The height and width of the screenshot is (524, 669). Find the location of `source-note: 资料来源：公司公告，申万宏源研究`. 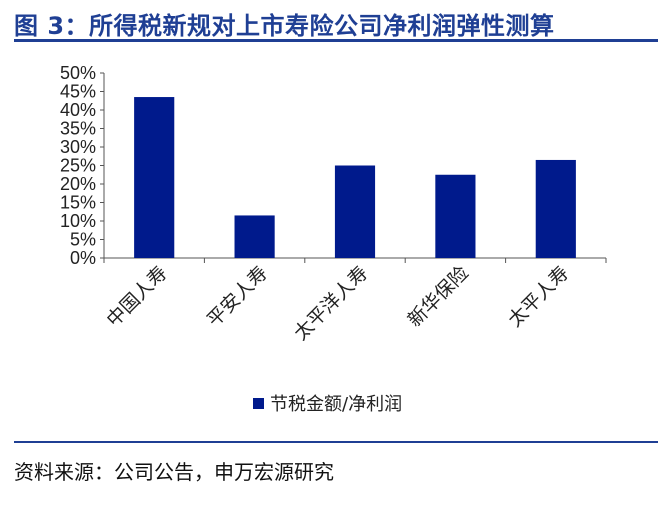

source-note: 资料来源：公司公告，申万宏源研究 is located at coordinates (174, 472).